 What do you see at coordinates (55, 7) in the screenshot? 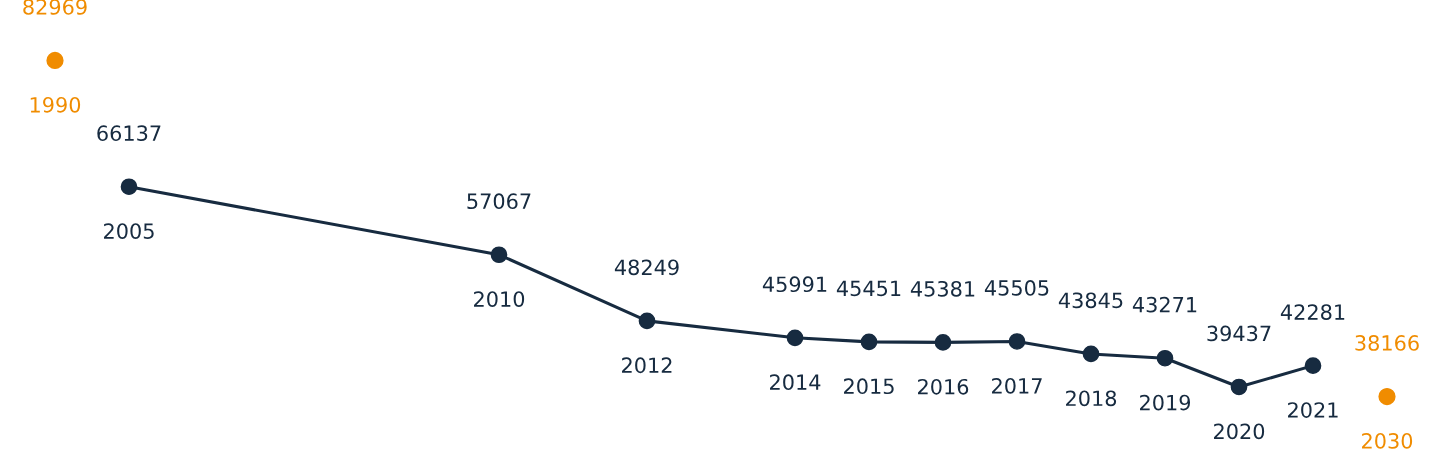
I see `data-label: 82969` at bounding box center [55, 7].